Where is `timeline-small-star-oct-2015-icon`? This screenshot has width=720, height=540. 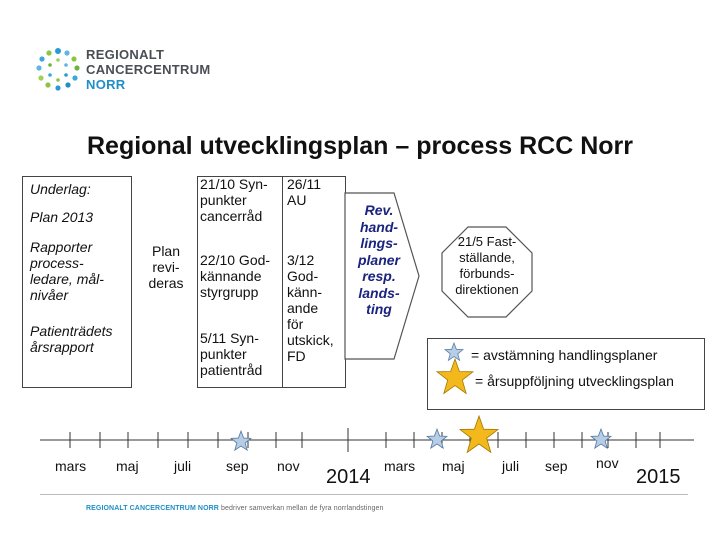 timeline-small-star-oct-2015-icon is located at coordinates (601, 439).